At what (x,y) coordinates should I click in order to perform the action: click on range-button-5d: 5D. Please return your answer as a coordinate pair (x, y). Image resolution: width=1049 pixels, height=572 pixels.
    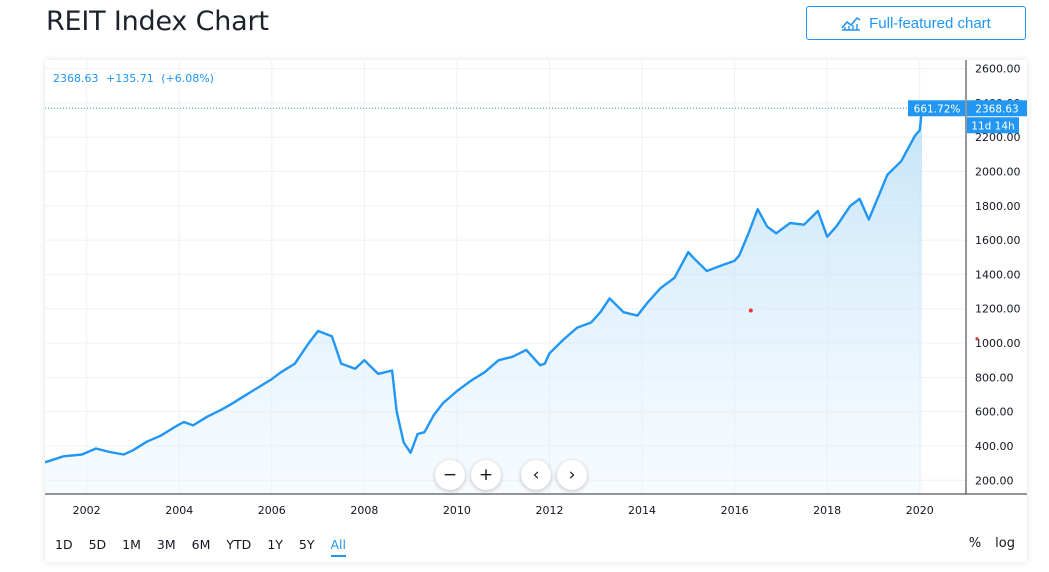
    Looking at the image, I should click on (97, 544).